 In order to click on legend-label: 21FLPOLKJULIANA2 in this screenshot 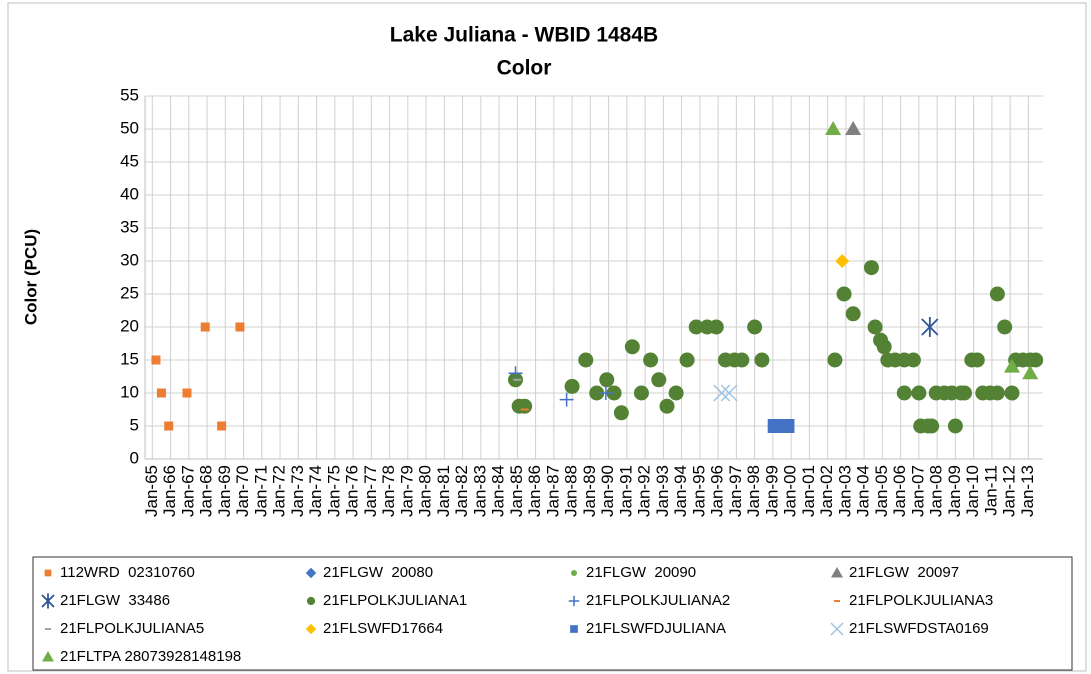, I will do `click(658, 600)`.